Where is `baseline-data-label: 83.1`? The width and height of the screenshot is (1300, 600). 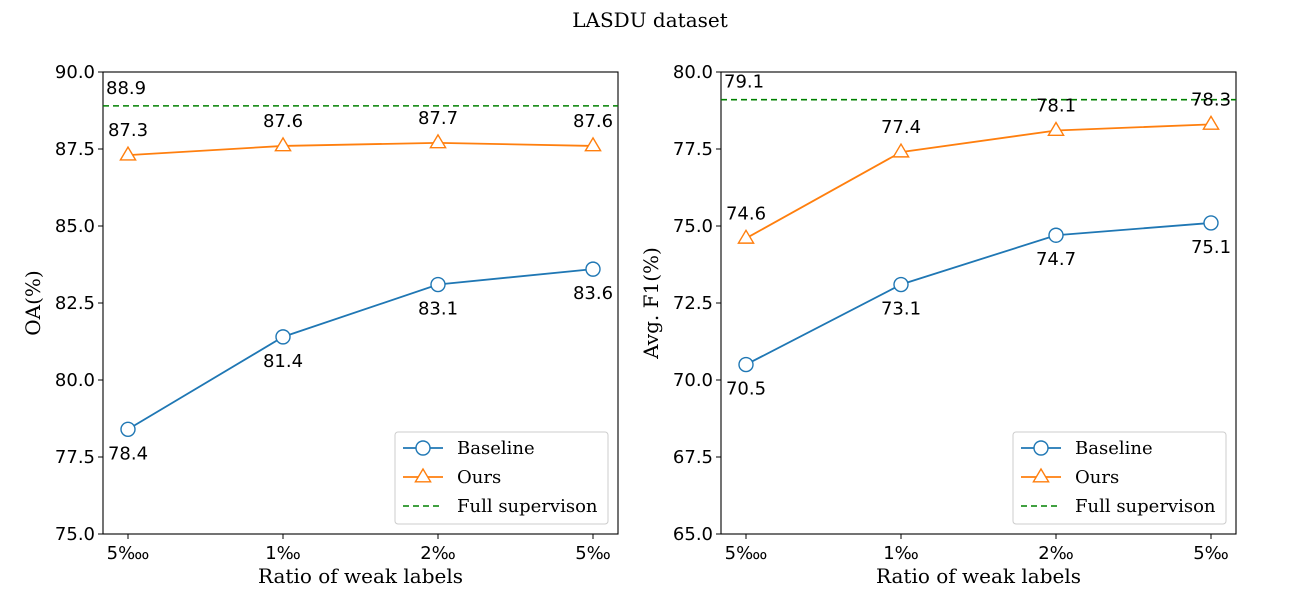 baseline-data-label: 83.1 is located at coordinates (438, 309).